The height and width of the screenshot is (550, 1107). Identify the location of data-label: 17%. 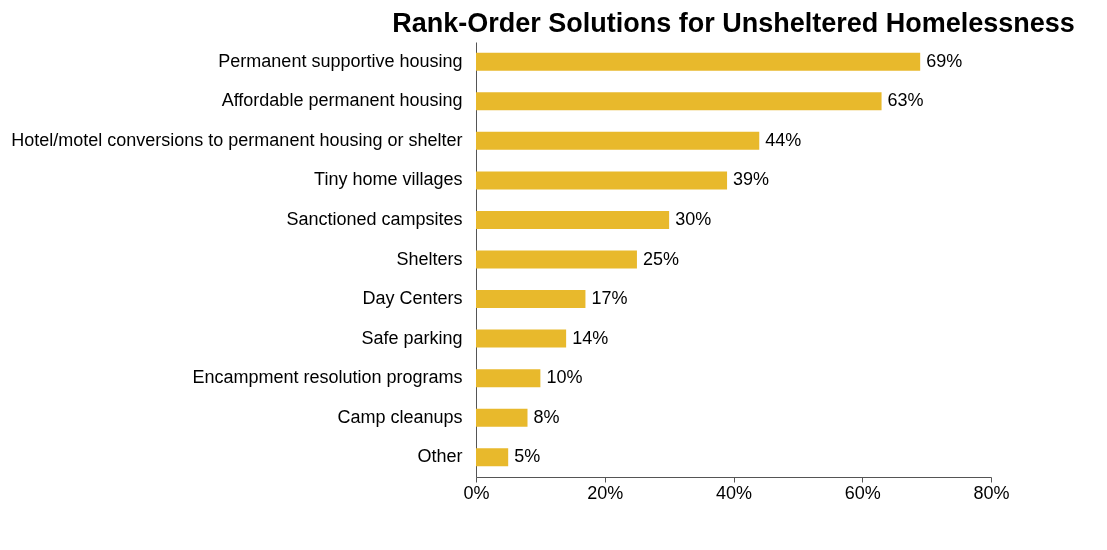
(609, 298).